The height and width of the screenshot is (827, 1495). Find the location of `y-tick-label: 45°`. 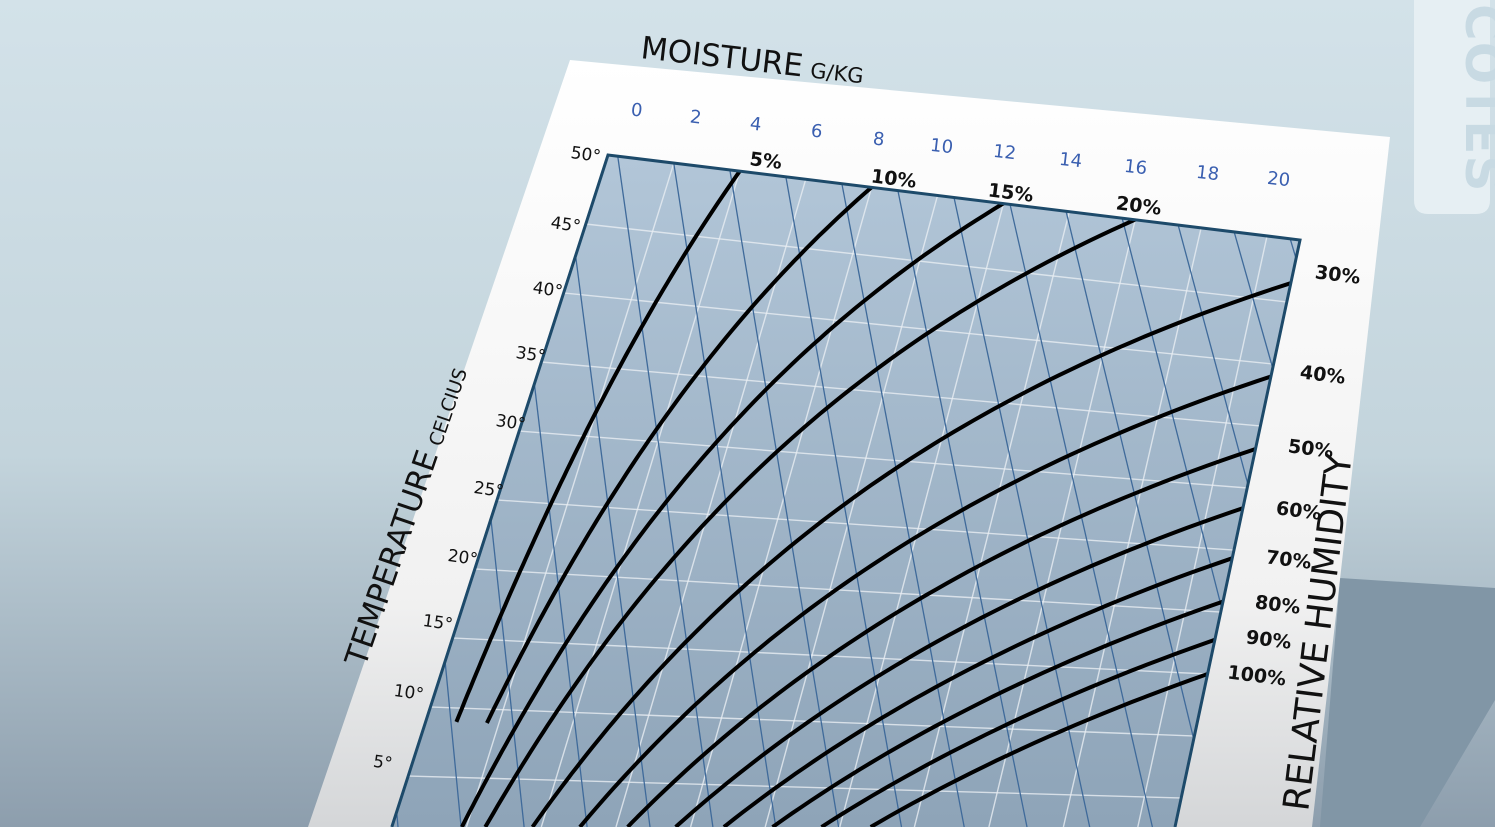

y-tick-label: 45° is located at coordinates (565, 225).